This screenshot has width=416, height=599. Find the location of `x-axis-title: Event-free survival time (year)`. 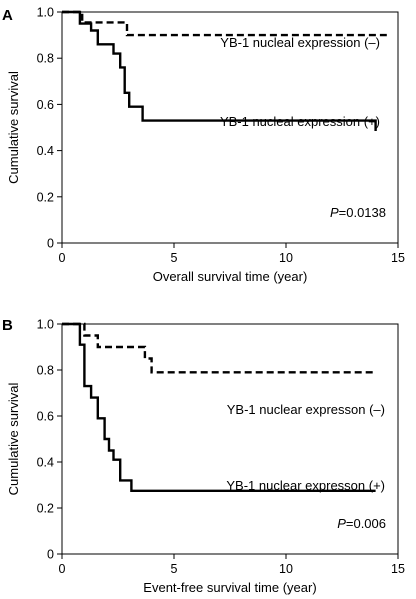

x-axis-title: Event-free survival time (year) is located at coordinates (229, 587).